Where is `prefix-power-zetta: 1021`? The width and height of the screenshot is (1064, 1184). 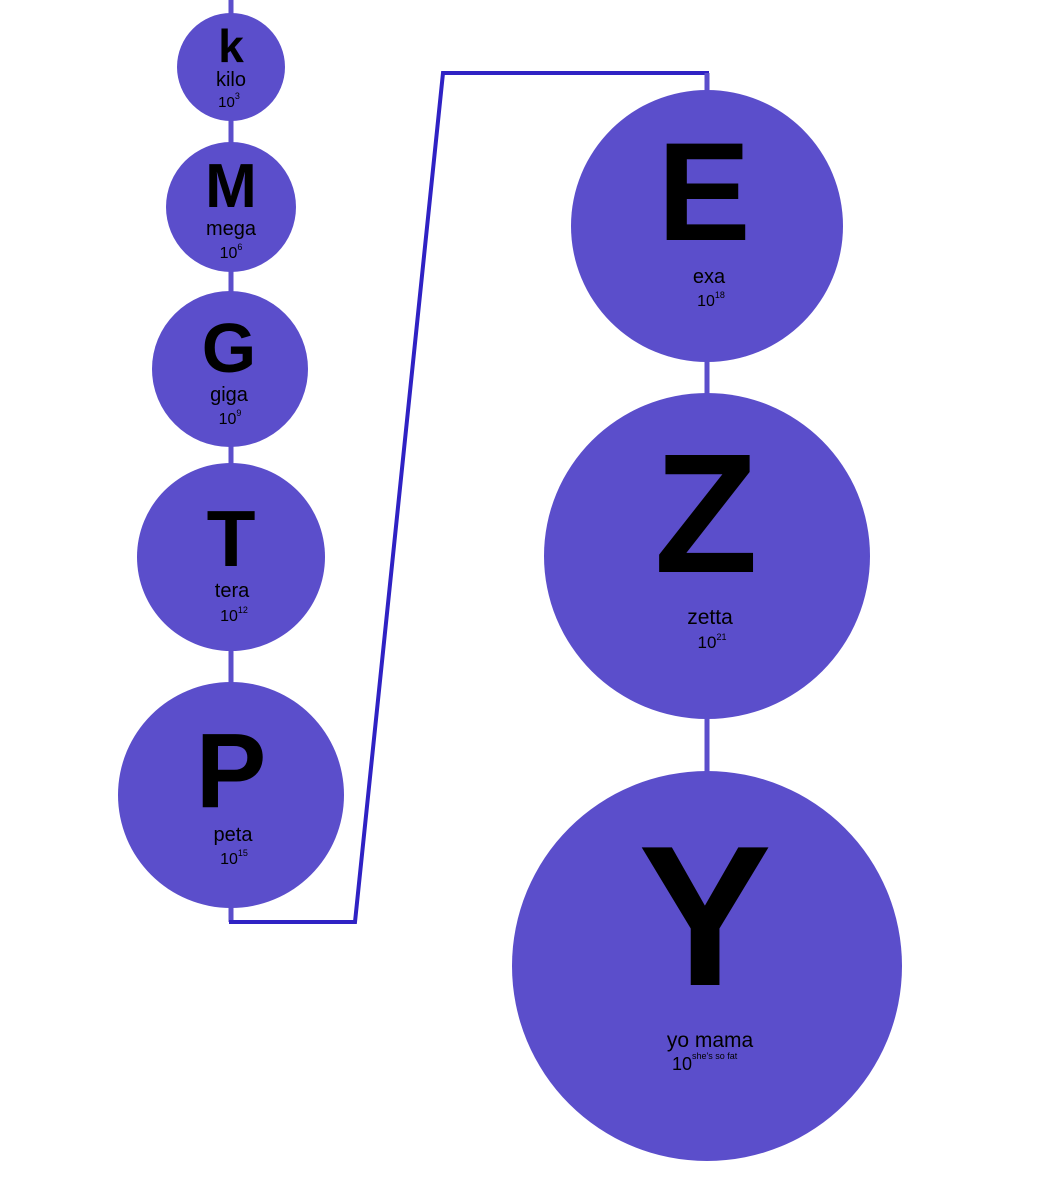
prefix-power-zetta: 1021 is located at coordinates (712, 642).